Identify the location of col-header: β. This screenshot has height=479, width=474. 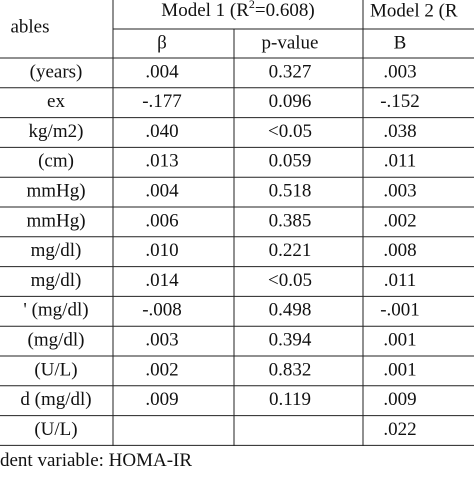
(162, 42).